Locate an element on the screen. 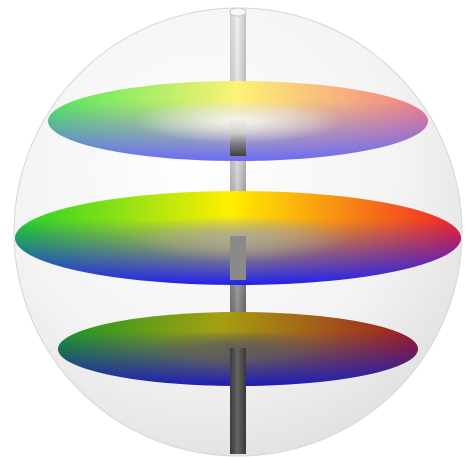 The width and height of the screenshot is (469, 457). axis-segment-upper is located at coordinates (238, 138).